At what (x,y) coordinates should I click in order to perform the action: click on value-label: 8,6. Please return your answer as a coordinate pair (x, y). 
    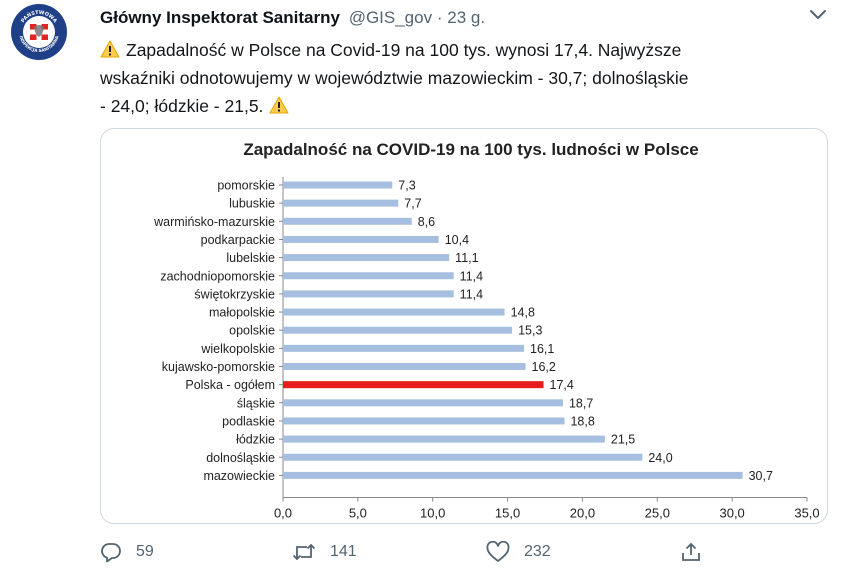
    Looking at the image, I should click on (426, 222).